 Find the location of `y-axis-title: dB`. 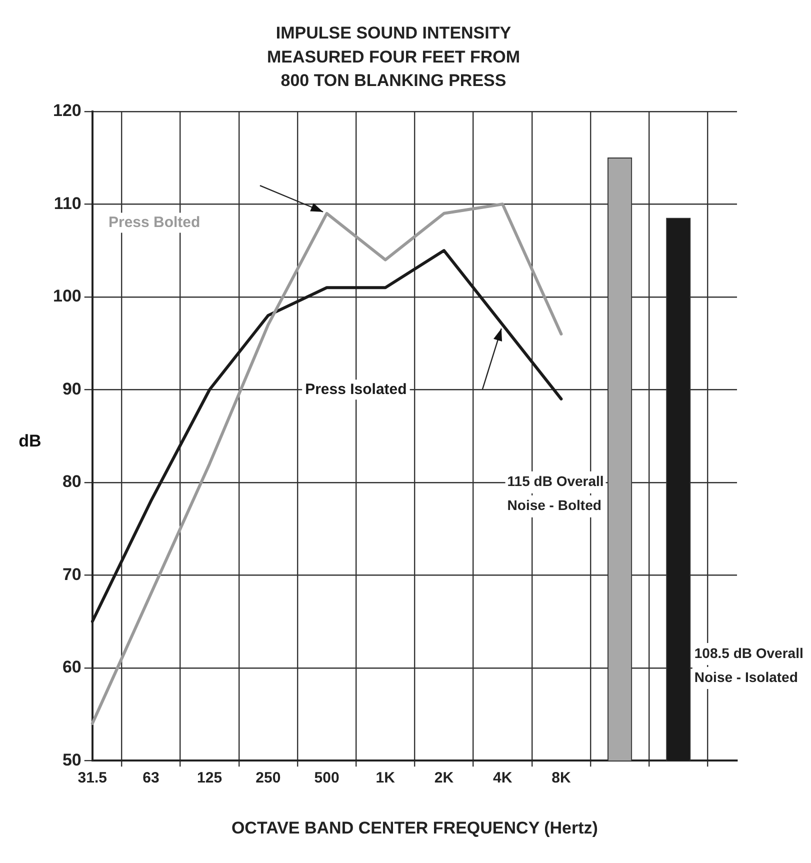

y-axis-title: dB is located at coordinates (30, 441).